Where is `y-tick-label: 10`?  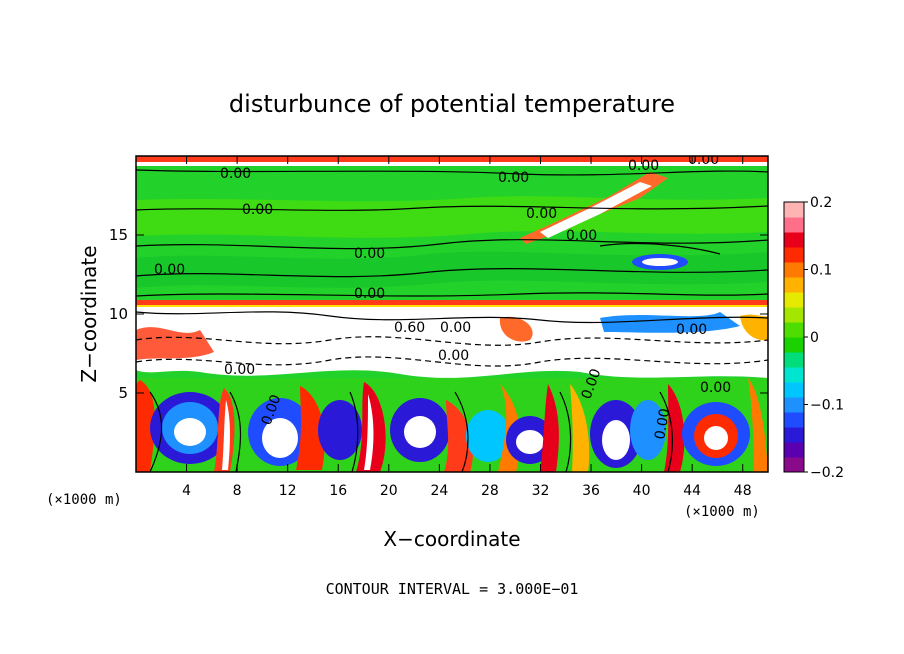 y-tick-label: 10 is located at coordinates (118, 314).